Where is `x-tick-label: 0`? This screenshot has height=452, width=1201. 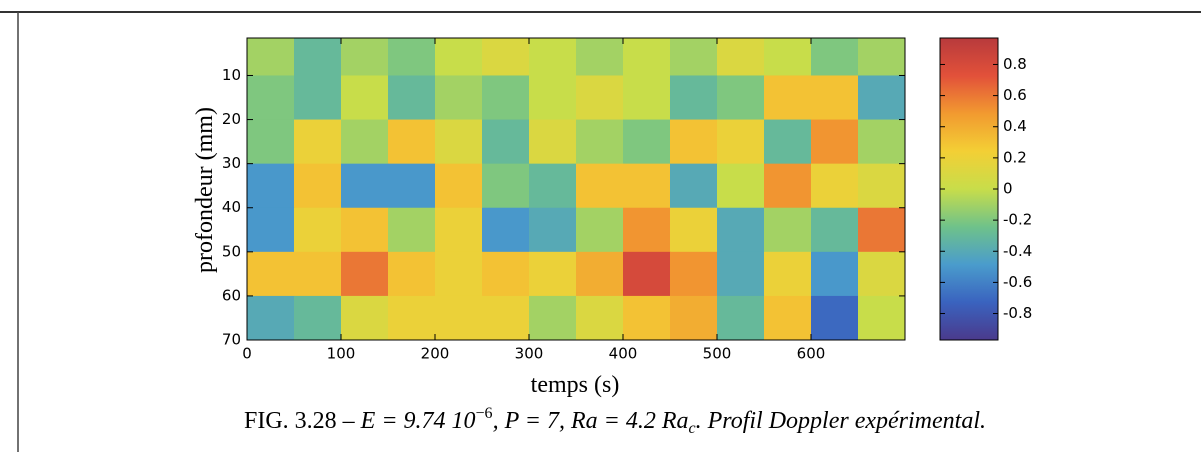 x-tick-label: 0 is located at coordinates (247, 354).